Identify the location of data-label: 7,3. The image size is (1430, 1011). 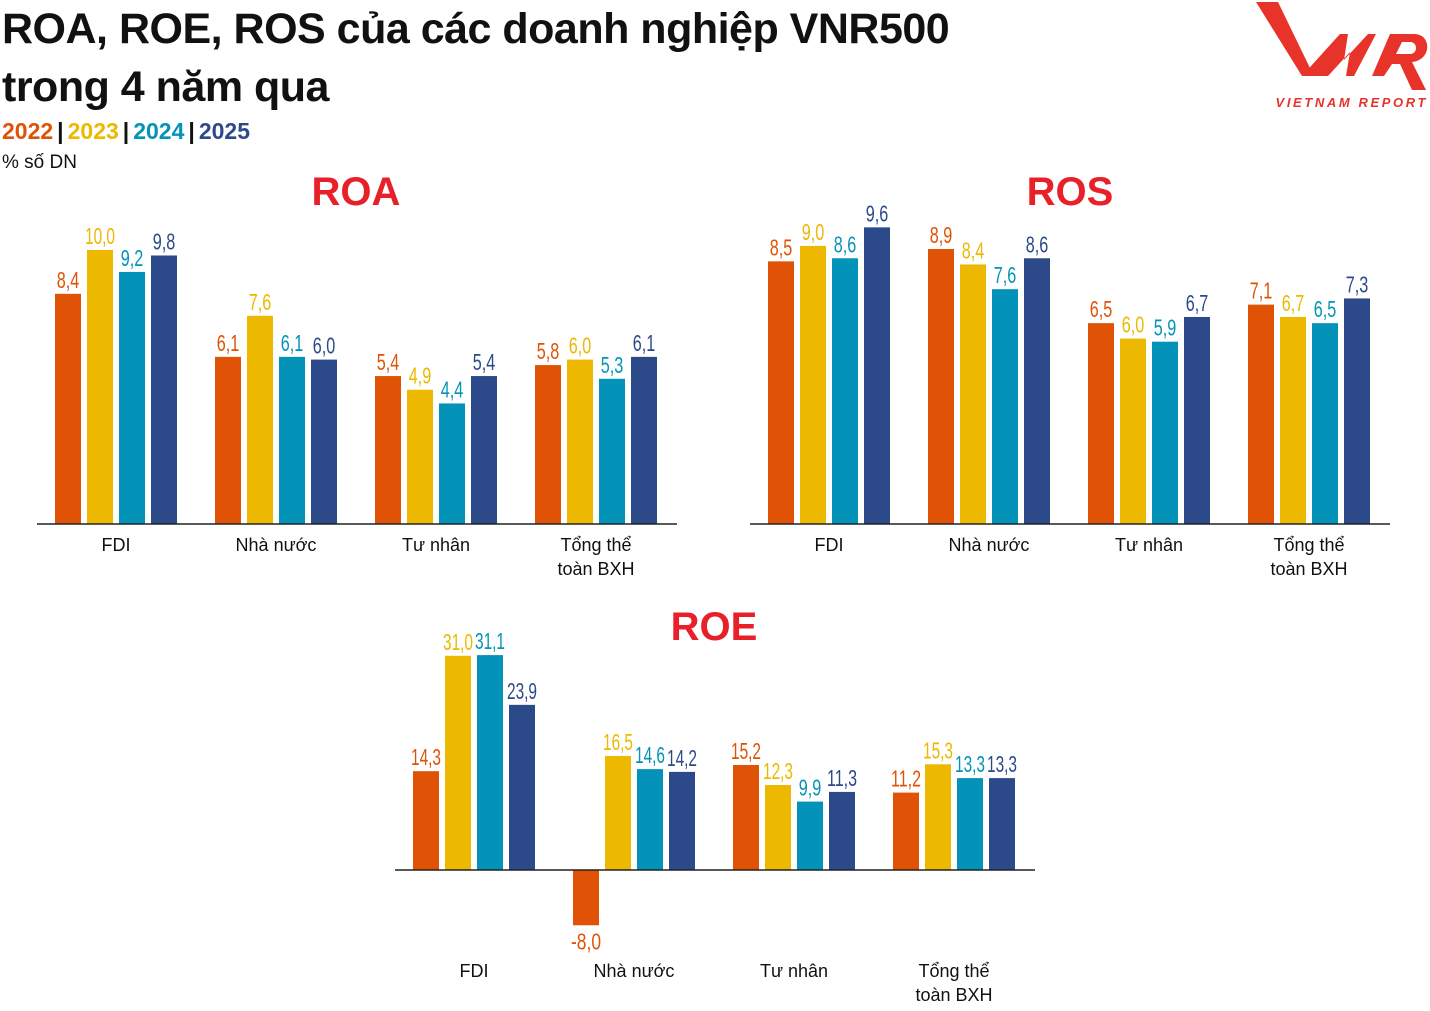
(1357, 284).